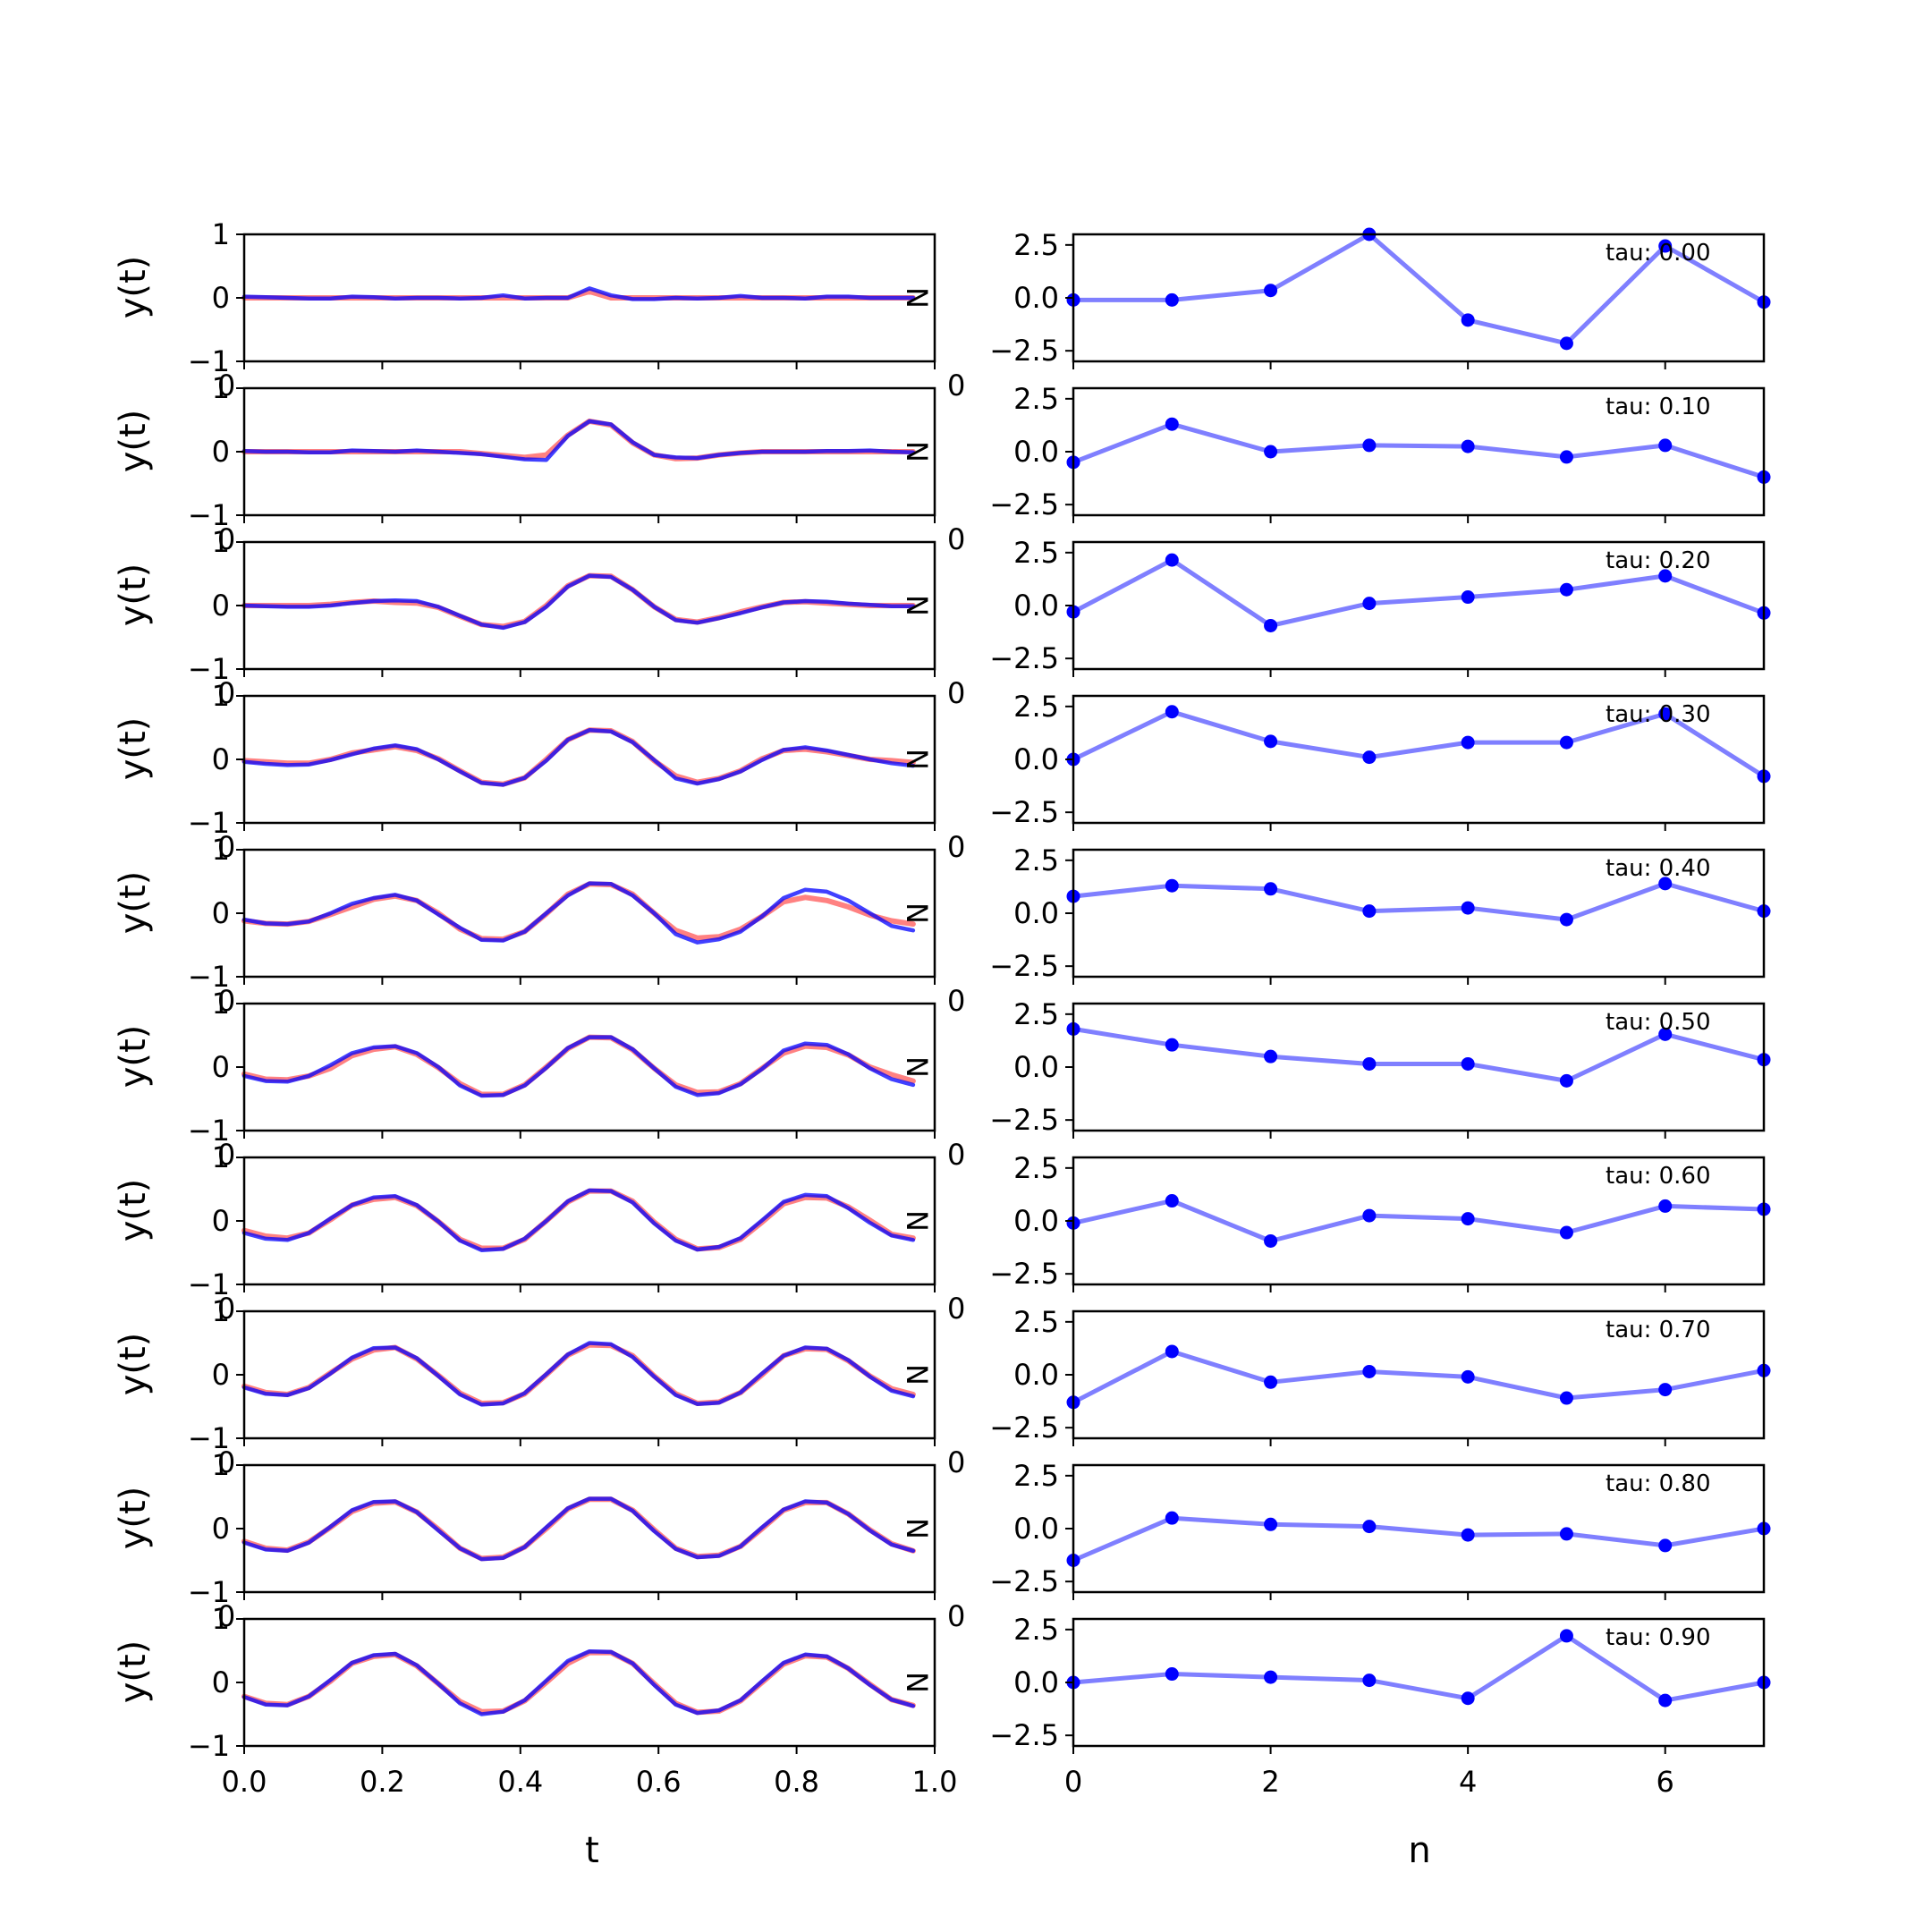 This screenshot has height=1932, width=1932. Describe the element at coordinates (659, 1782) in the screenshot. I see `signal-x-tick-label: 0.6` at that location.